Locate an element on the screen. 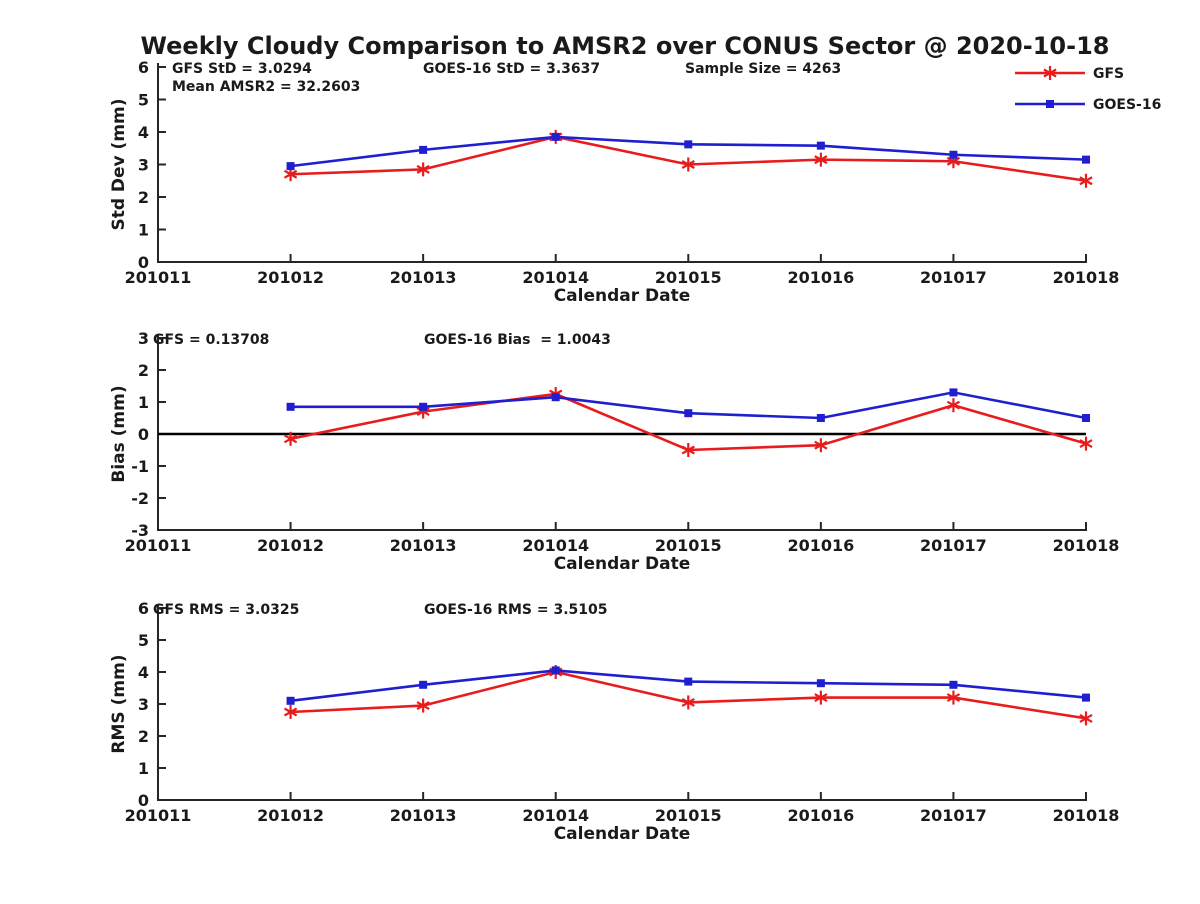  annotation: GOES-16 RMS = 3.5105 is located at coordinates (516, 610).